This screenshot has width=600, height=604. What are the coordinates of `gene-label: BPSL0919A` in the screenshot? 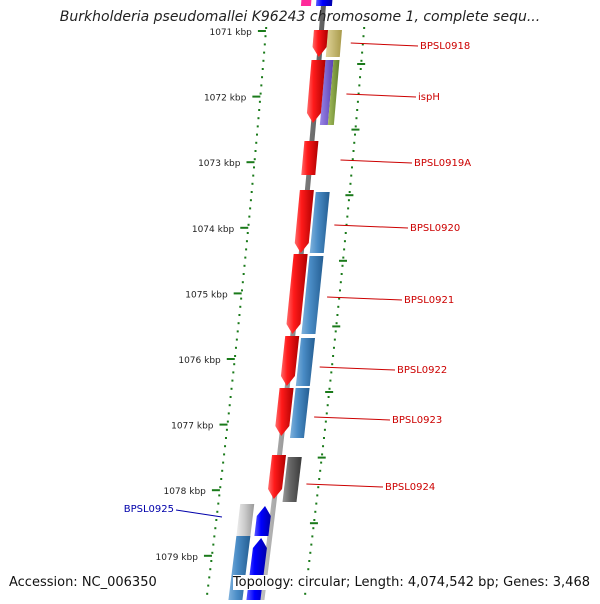 It's located at (442, 163).